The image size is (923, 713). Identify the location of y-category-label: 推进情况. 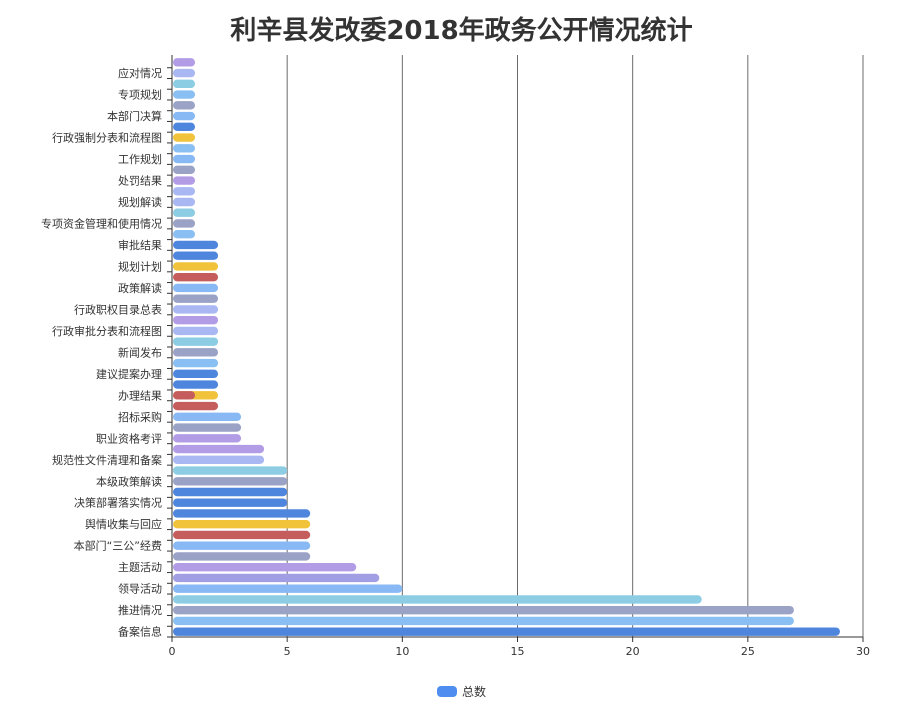
(140, 610).